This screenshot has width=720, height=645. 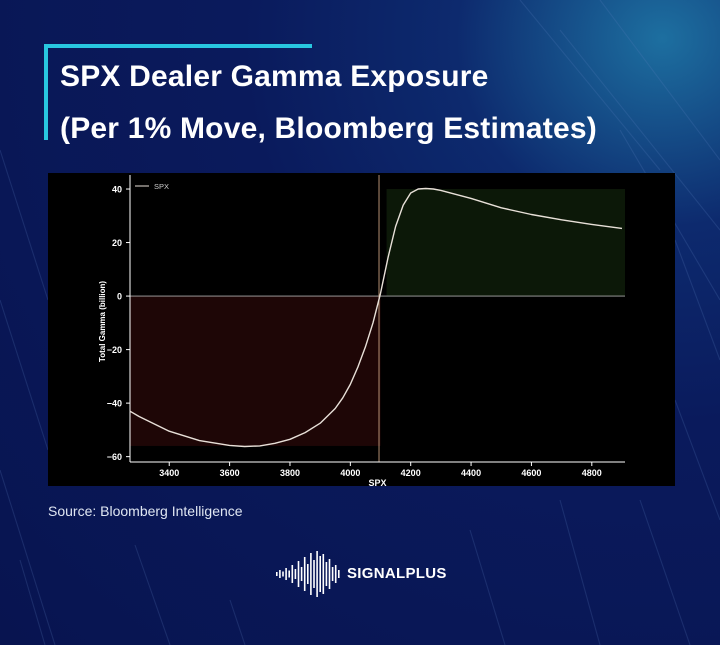 I want to click on brand-name: SIGNALPLUS, so click(x=397, y=573).